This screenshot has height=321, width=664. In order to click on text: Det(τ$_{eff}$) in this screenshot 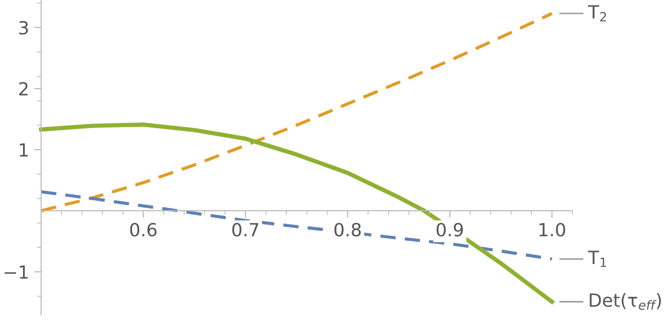, I will do `click(625, 301)`.